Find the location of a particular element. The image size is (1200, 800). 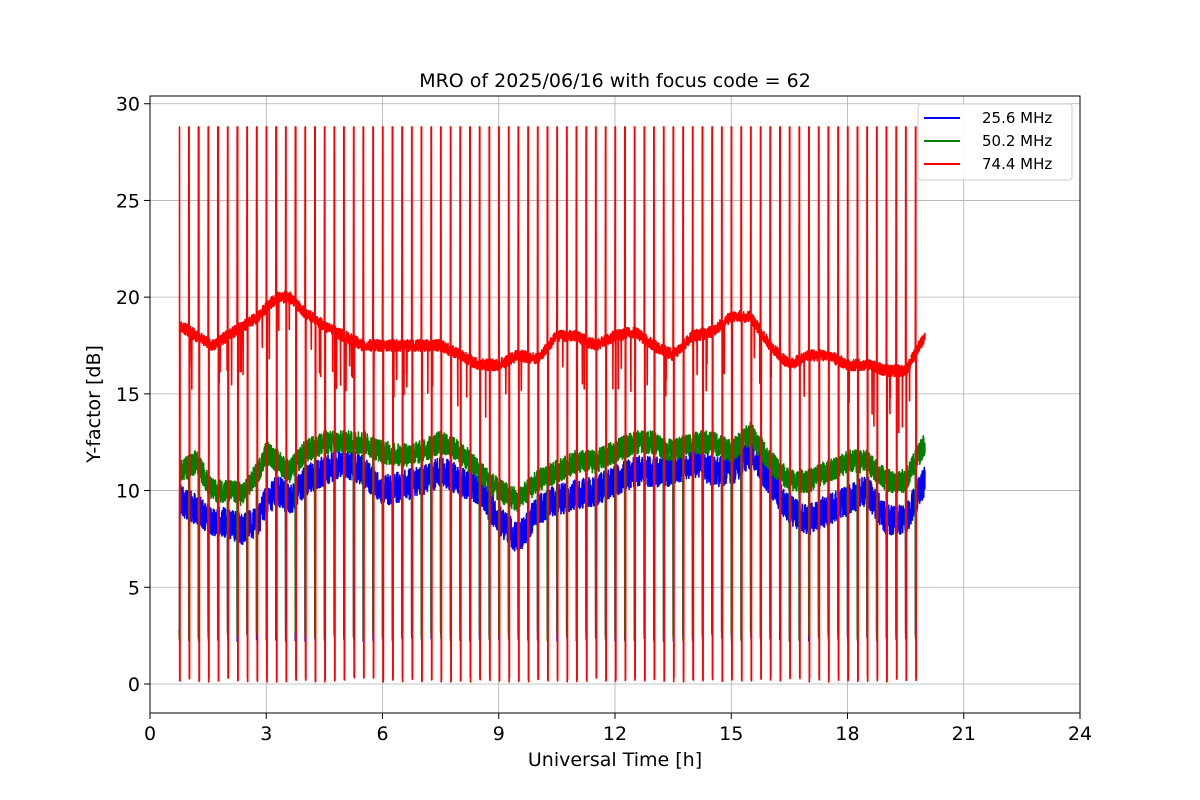

x-tick-label: 21 is located at coordinates (964, 734).